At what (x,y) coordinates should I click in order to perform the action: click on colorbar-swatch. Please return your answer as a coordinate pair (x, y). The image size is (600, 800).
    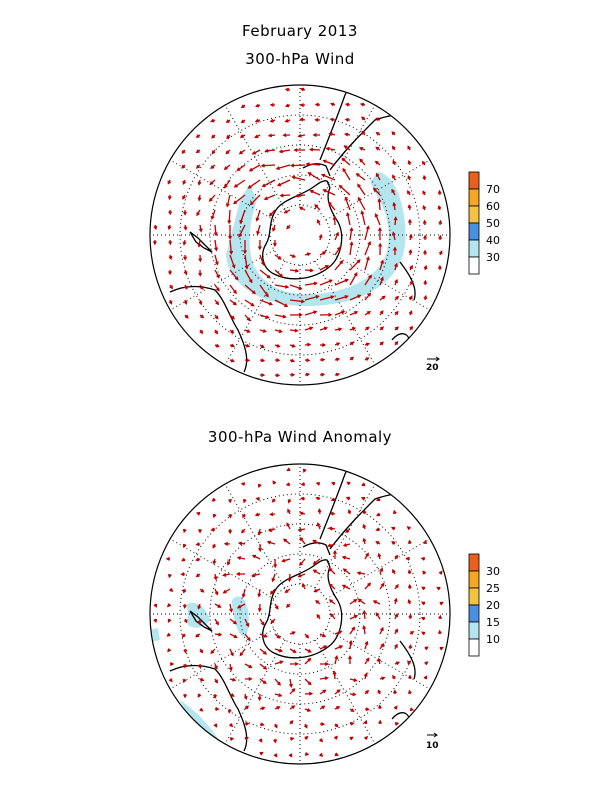
    Looking at the image, I should click on (474, 562).